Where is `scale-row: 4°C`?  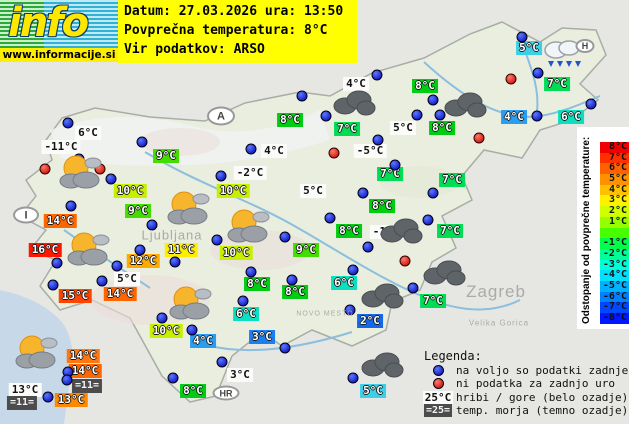 scale-row: 4°C is located at coordinates (614, 190).